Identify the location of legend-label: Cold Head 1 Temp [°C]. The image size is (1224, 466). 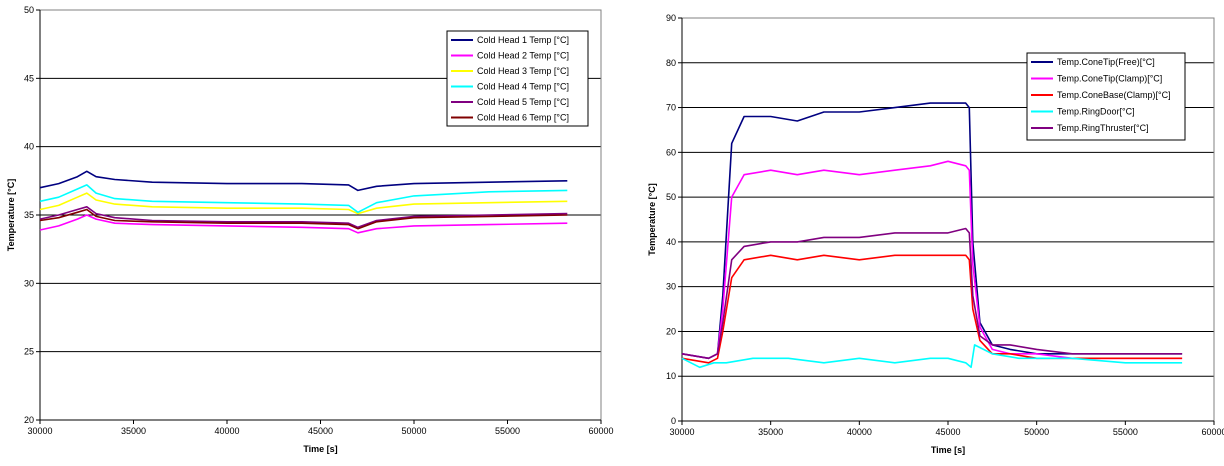
(523, 40).